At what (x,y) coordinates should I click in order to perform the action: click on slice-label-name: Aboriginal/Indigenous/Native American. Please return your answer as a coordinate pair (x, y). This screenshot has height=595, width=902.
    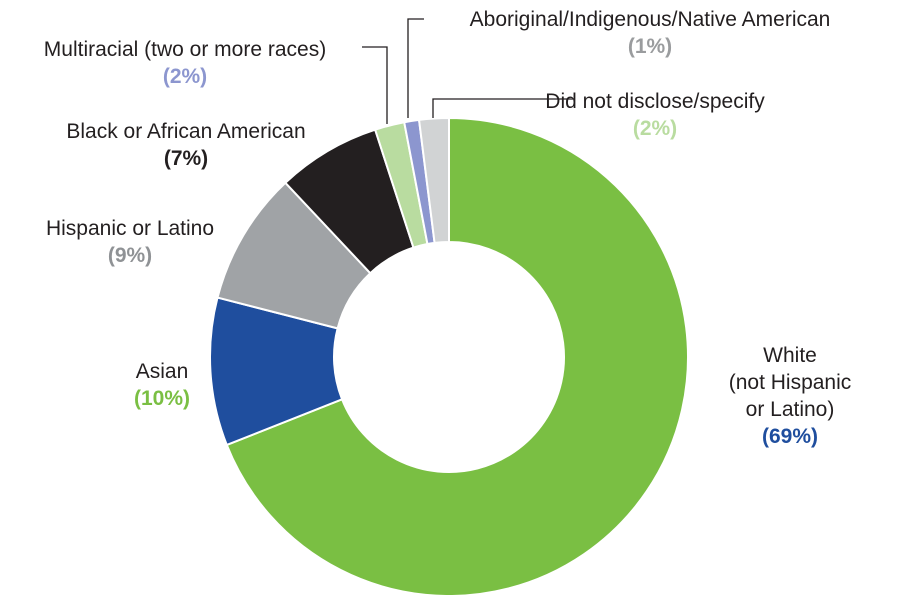
    Looking at the image, I should click on (650, 19).